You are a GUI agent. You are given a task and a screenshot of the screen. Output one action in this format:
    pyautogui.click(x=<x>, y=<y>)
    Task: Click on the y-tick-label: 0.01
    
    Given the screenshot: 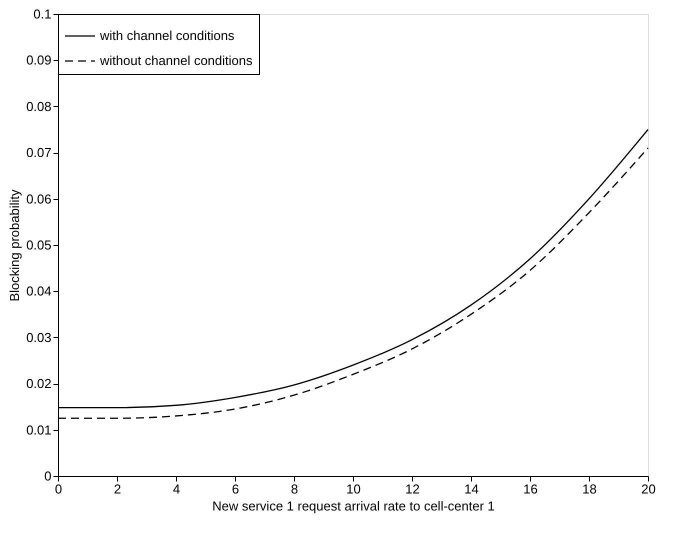 What is the action you would take?
    pyautogui.click(x=39, y=430)
    